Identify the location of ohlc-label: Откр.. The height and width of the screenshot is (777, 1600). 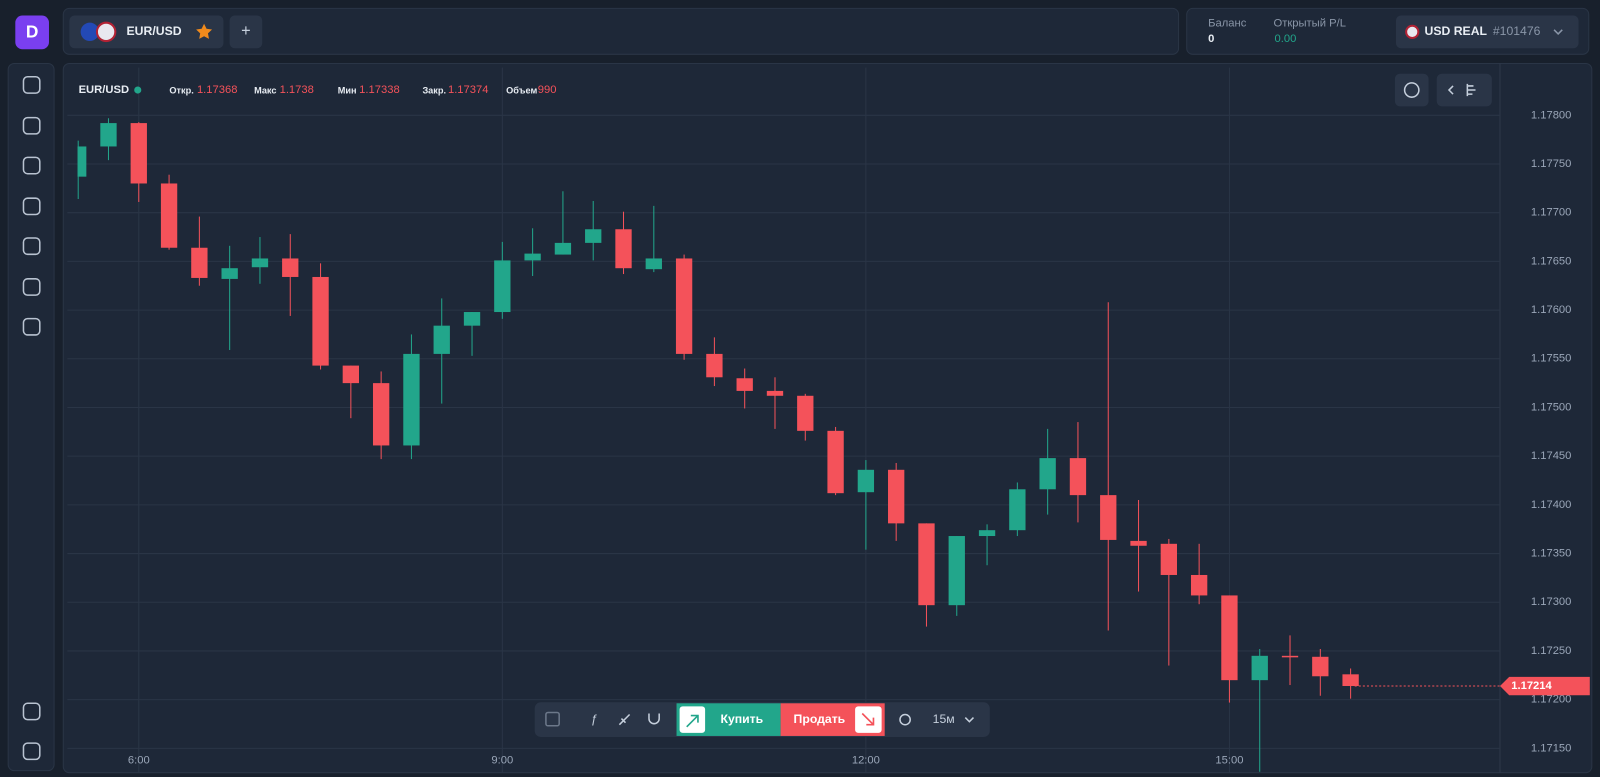
(181, 90).